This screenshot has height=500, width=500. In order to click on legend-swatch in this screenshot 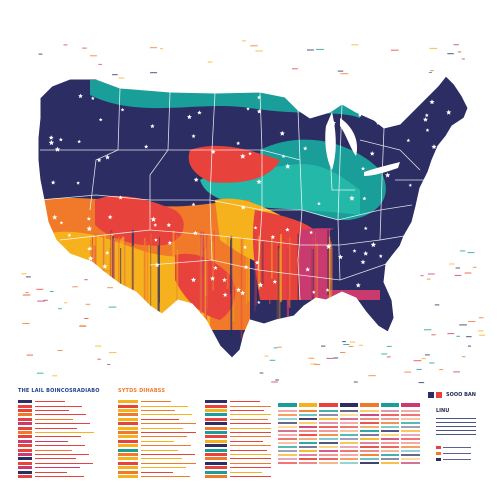, I will do `click(438, 453)`.